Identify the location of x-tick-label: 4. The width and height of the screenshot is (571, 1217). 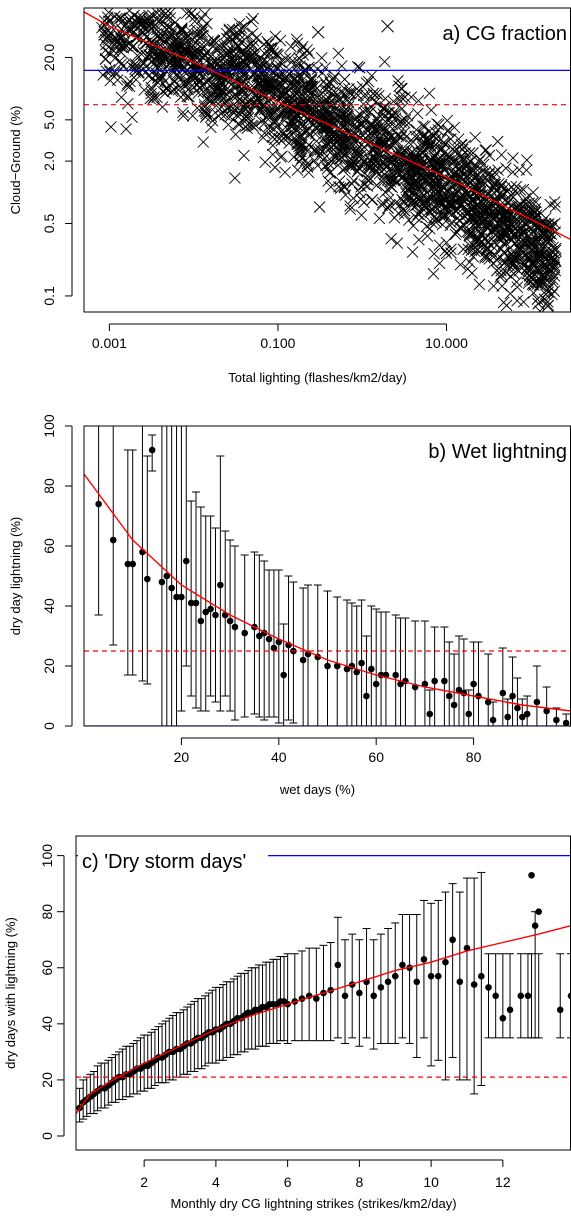
(216, 1182).